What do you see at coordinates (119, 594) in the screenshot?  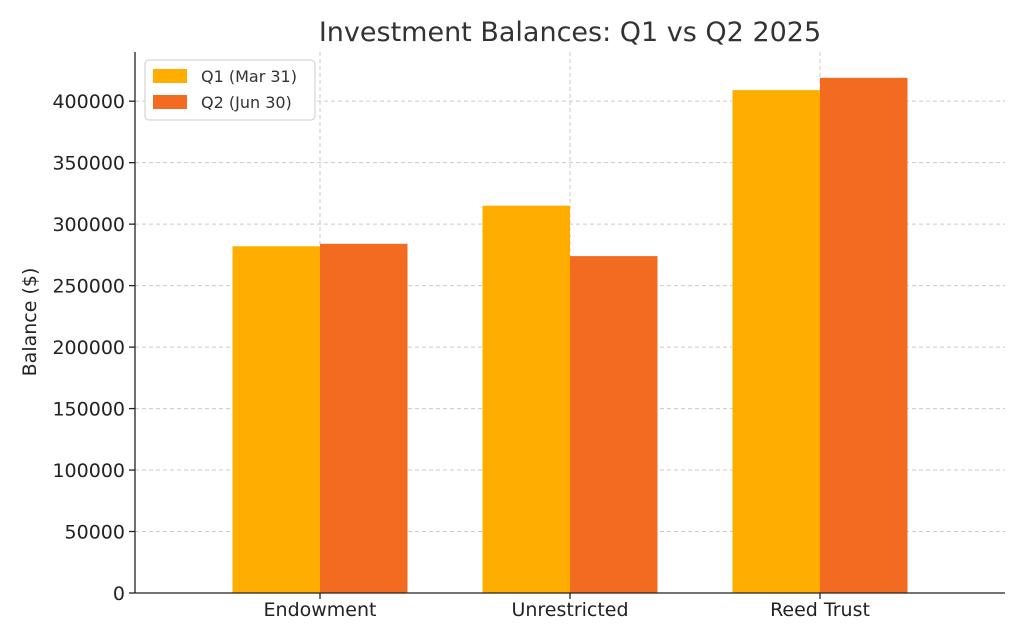 I see `y-tick-label: 0` at bounding box center [119, 594].